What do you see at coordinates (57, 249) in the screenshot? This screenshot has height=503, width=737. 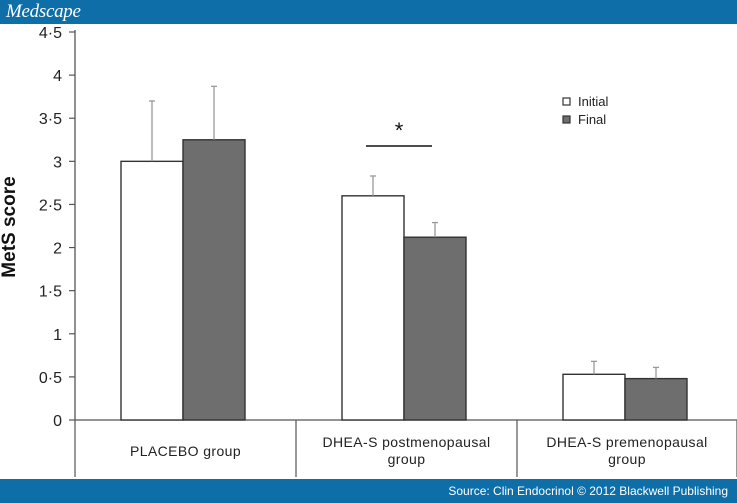 I see `y-tick-label: 2` at bounding box center [57, 249].